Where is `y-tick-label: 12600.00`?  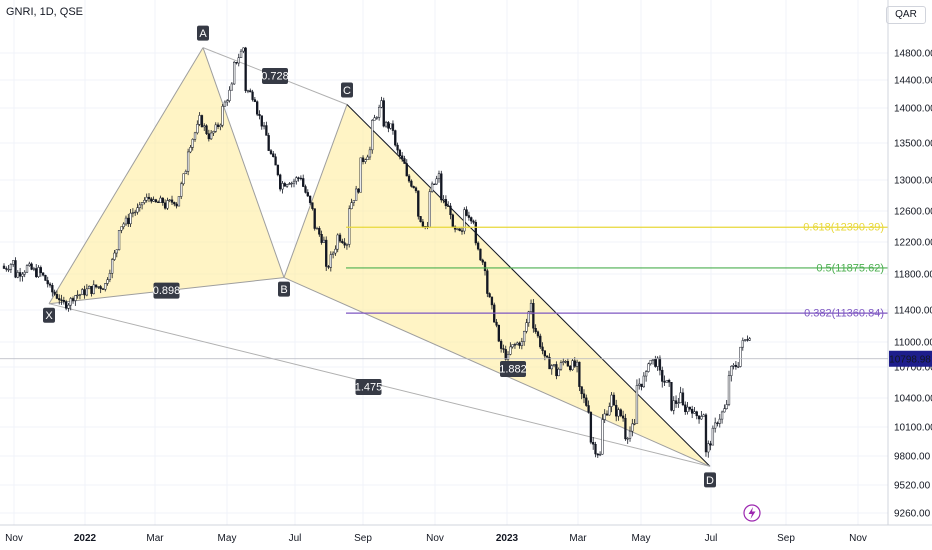
y-tick-label: 12600.00 is located at coordinates (913, 212).